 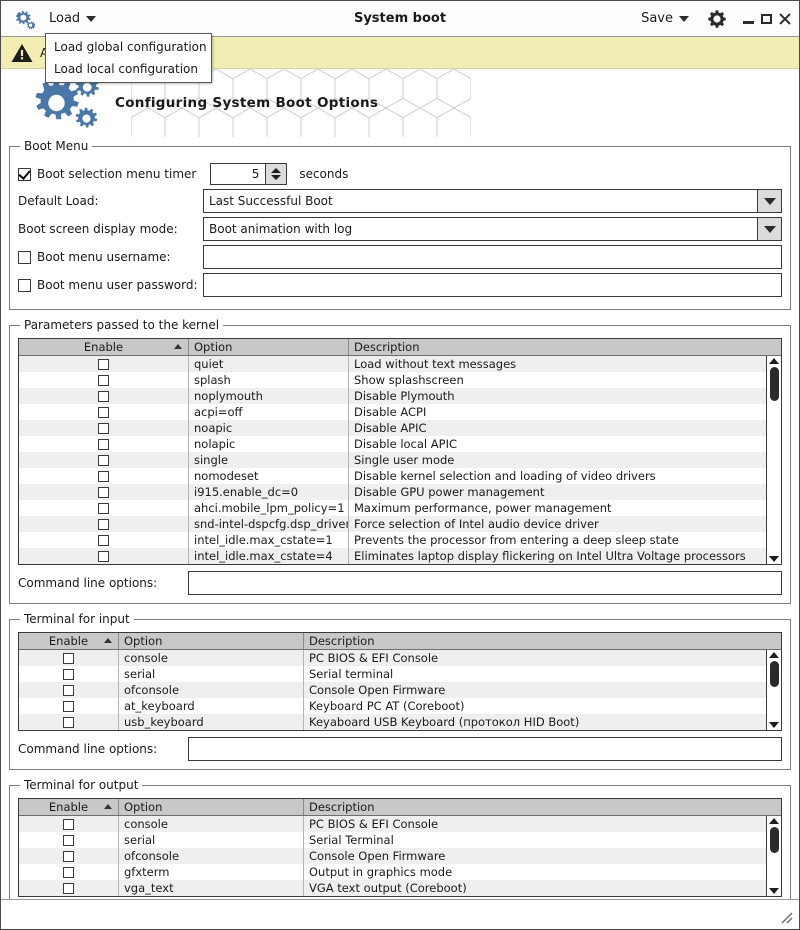 What do you see at coordinates (351, 674) in the screenshot?
I see `row-description-cell: Serial terminal` at bounding box center [351, 674].